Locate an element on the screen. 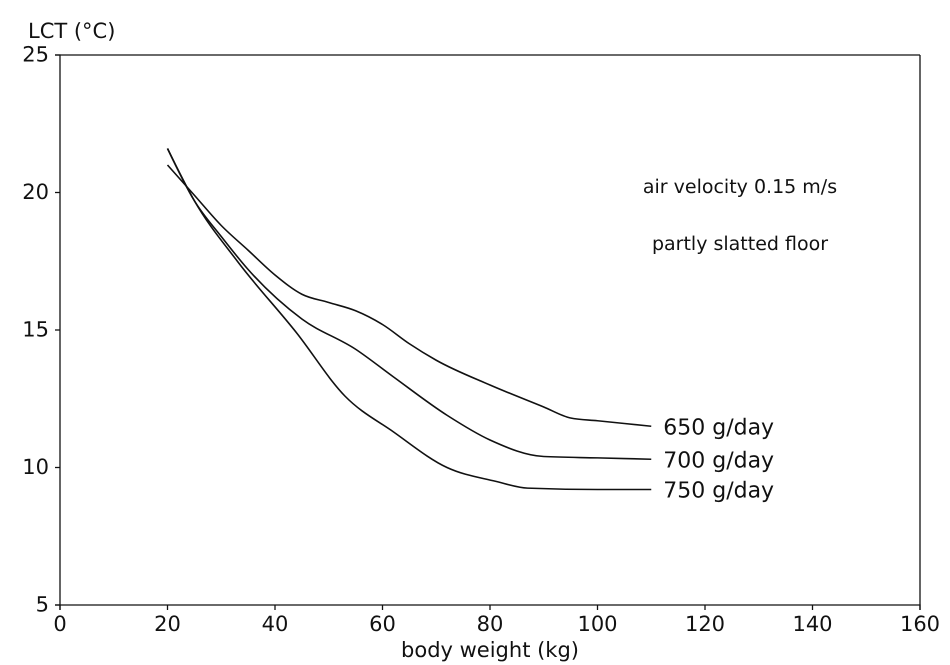 Image resolution: width=950 pixels, height=665 pixels. x-axis-title: body weight (kg) is located at coordinates (490, 650).